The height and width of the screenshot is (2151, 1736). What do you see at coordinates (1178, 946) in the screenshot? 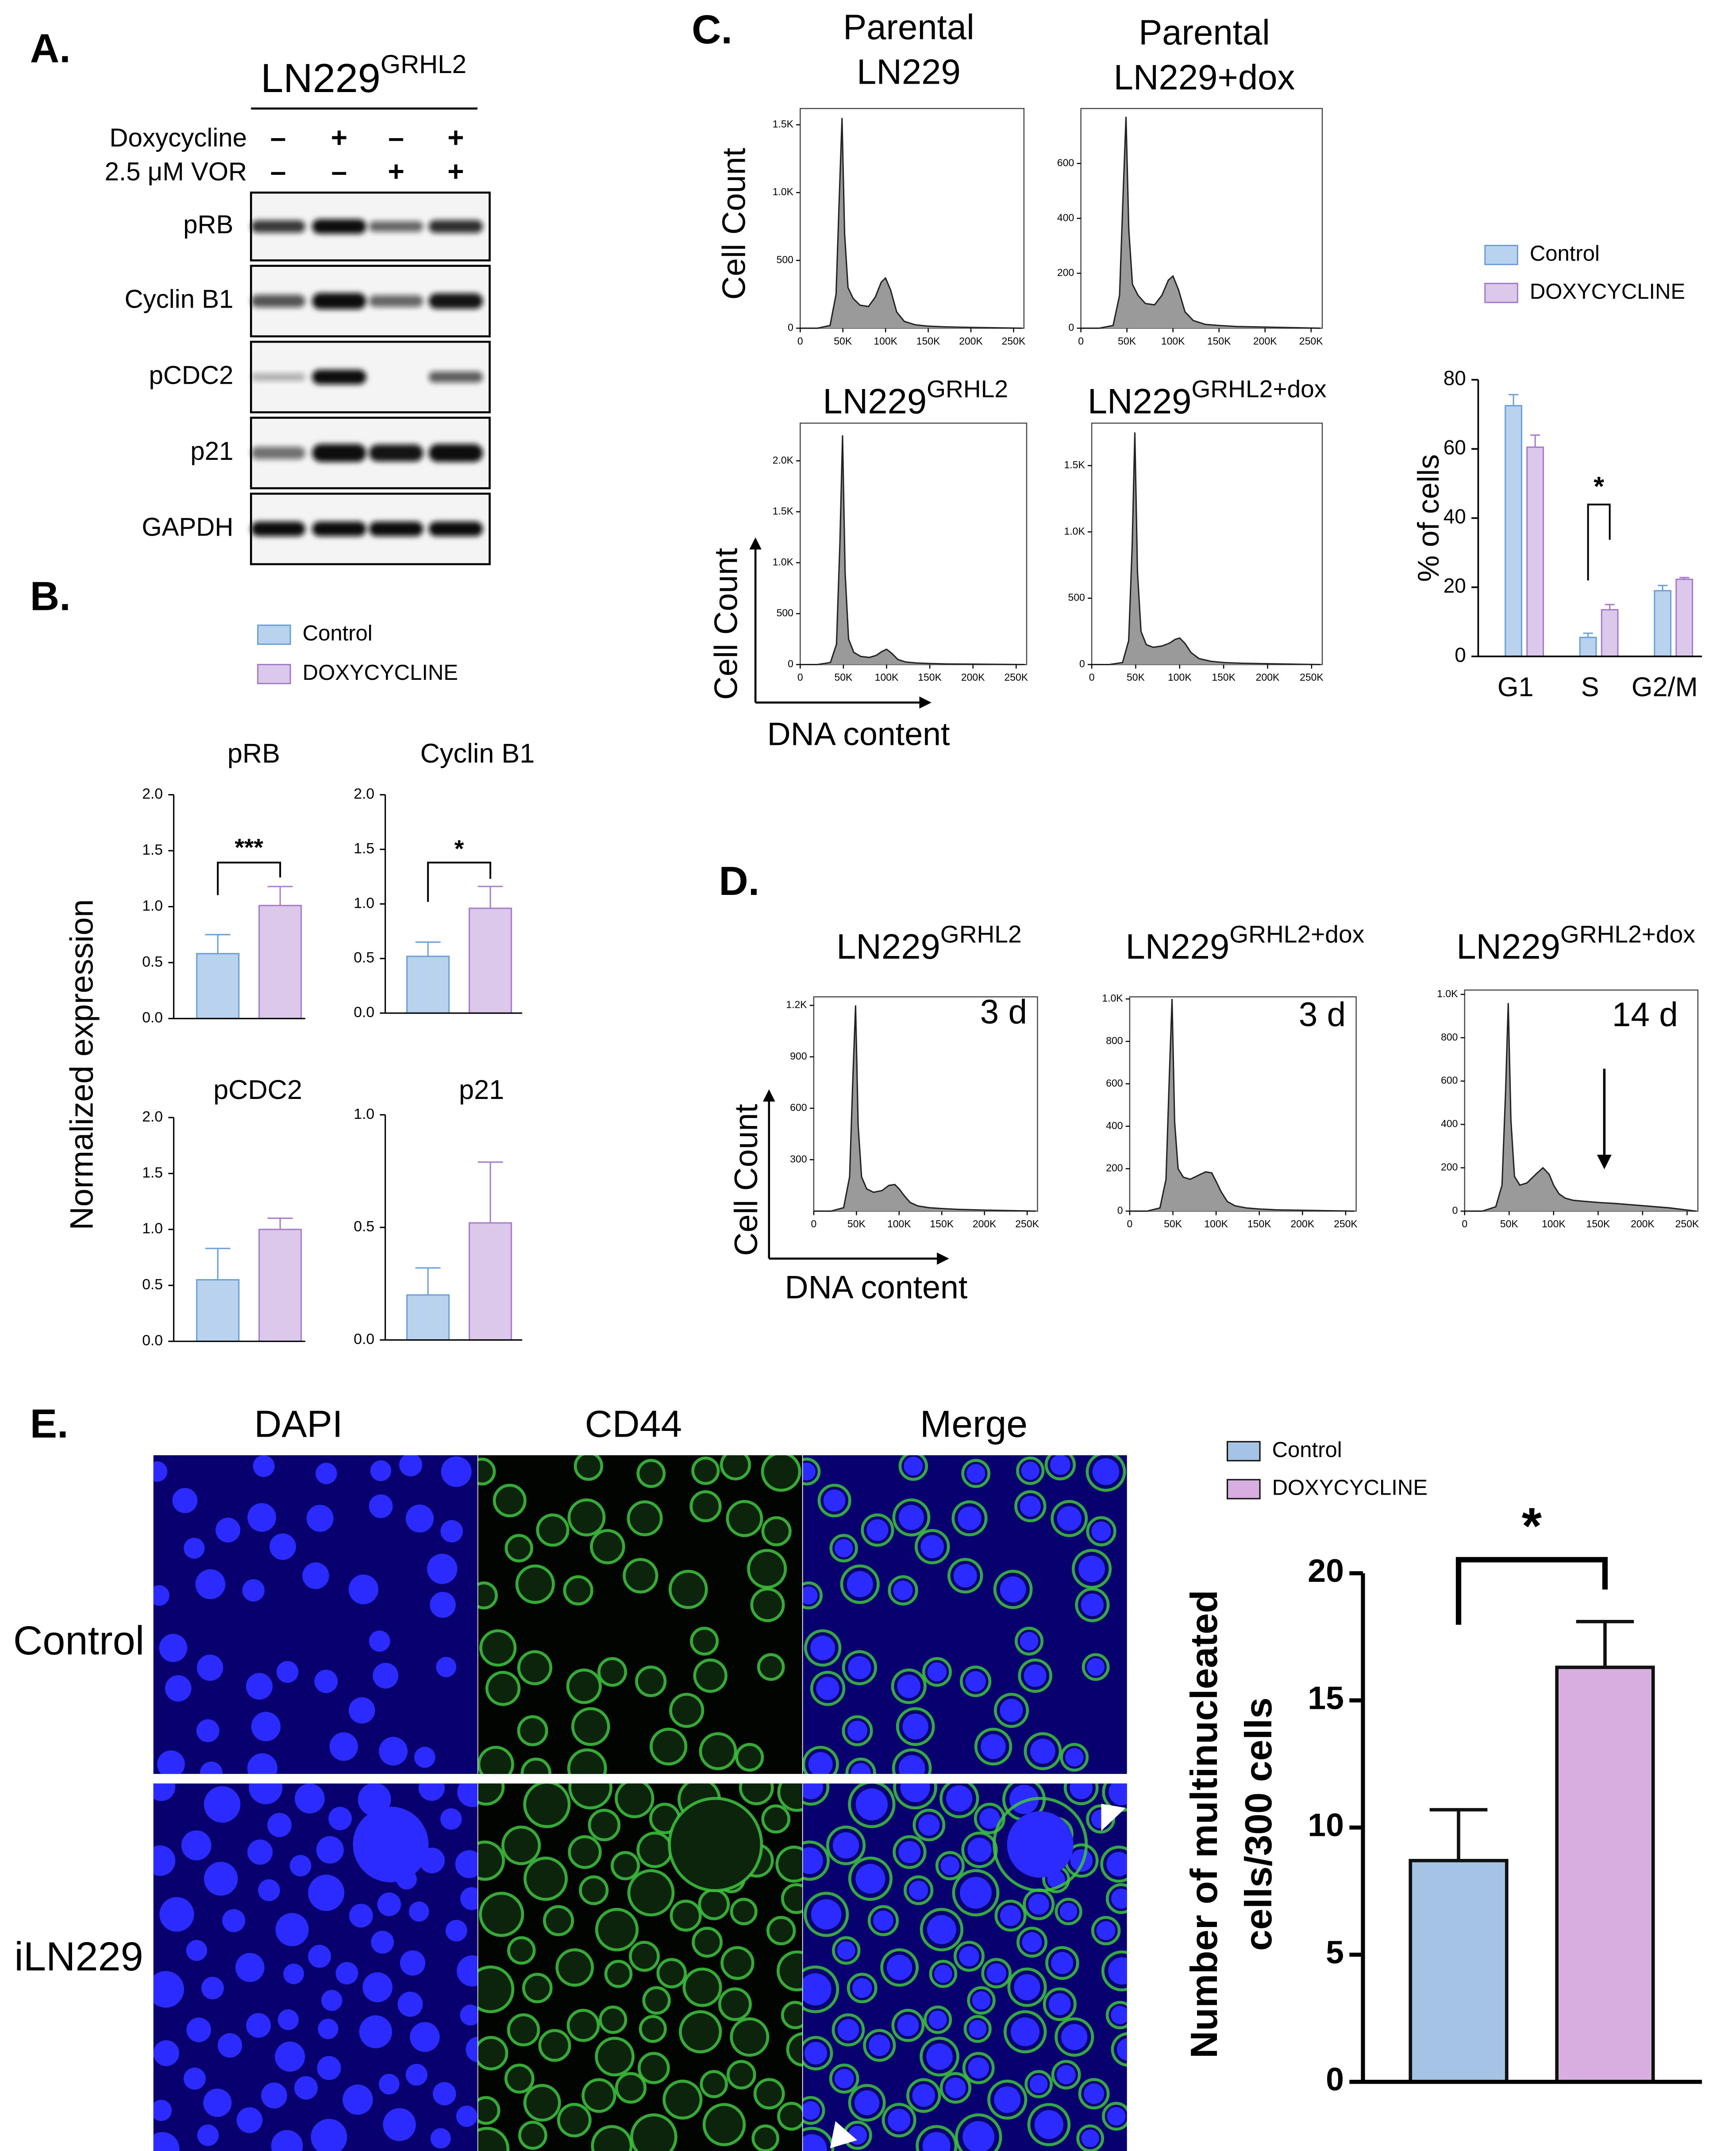
I see `chart-title-main: LN229` at bounding box center [1178, 946].